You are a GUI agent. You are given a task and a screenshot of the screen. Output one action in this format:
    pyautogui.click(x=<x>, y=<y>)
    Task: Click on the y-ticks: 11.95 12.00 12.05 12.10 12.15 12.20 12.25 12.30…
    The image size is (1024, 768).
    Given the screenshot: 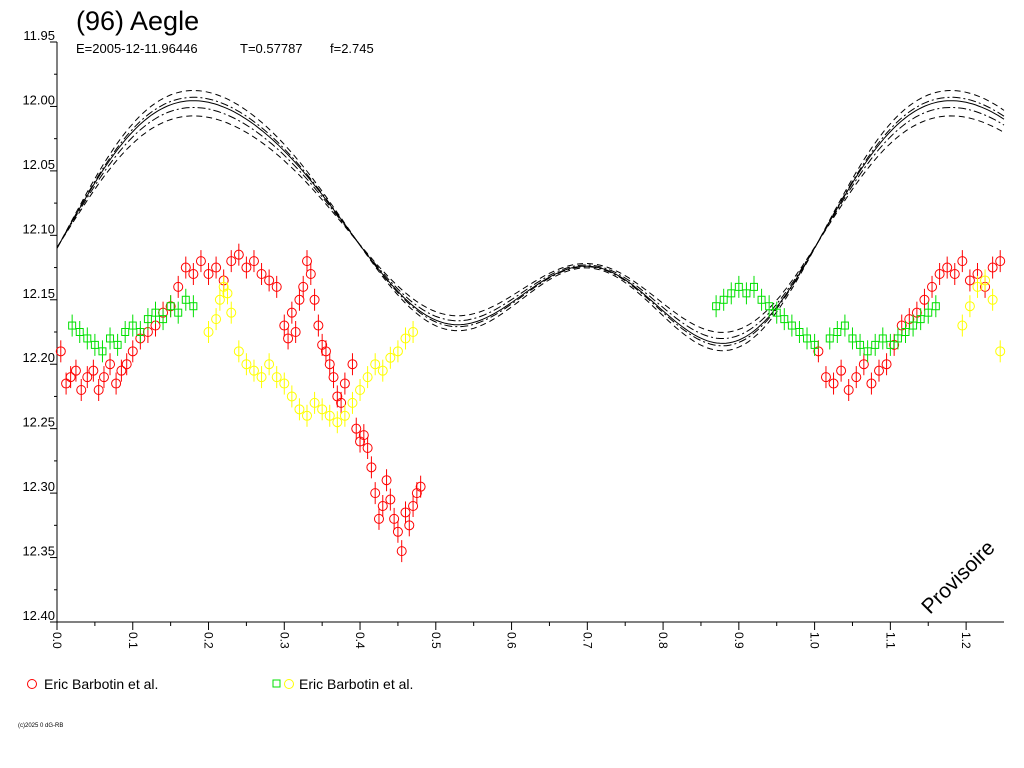 What is the action you would take?
    pyautogui.click(x=39, y=325)
    